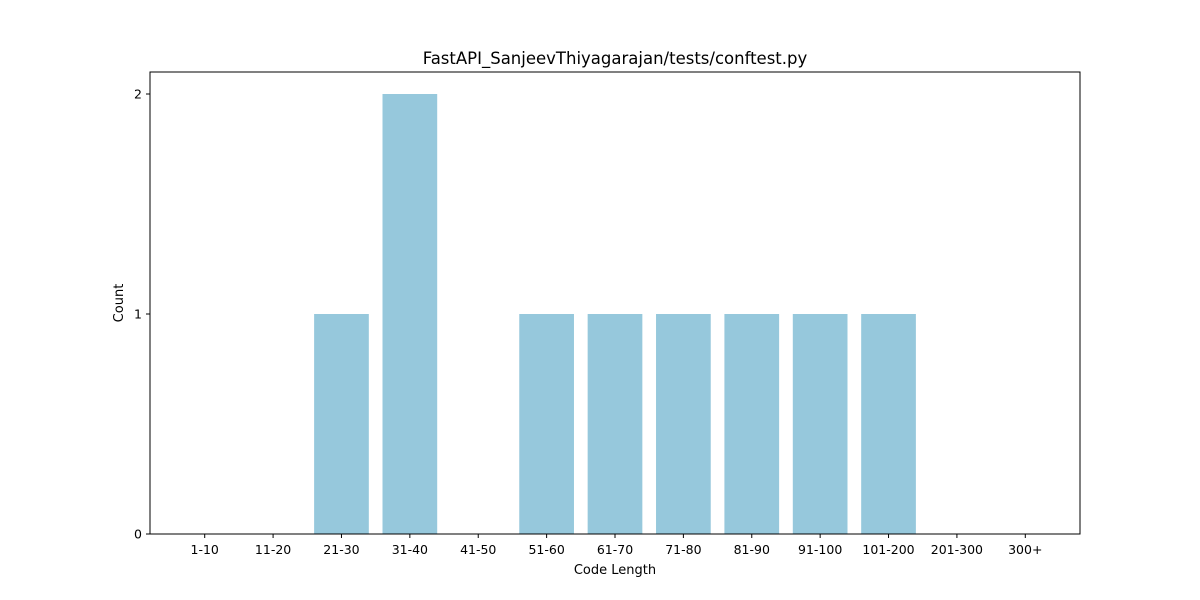 The image size is (1200, 600). I want to click on x-tick-label: 201-300, so click(957, 549).